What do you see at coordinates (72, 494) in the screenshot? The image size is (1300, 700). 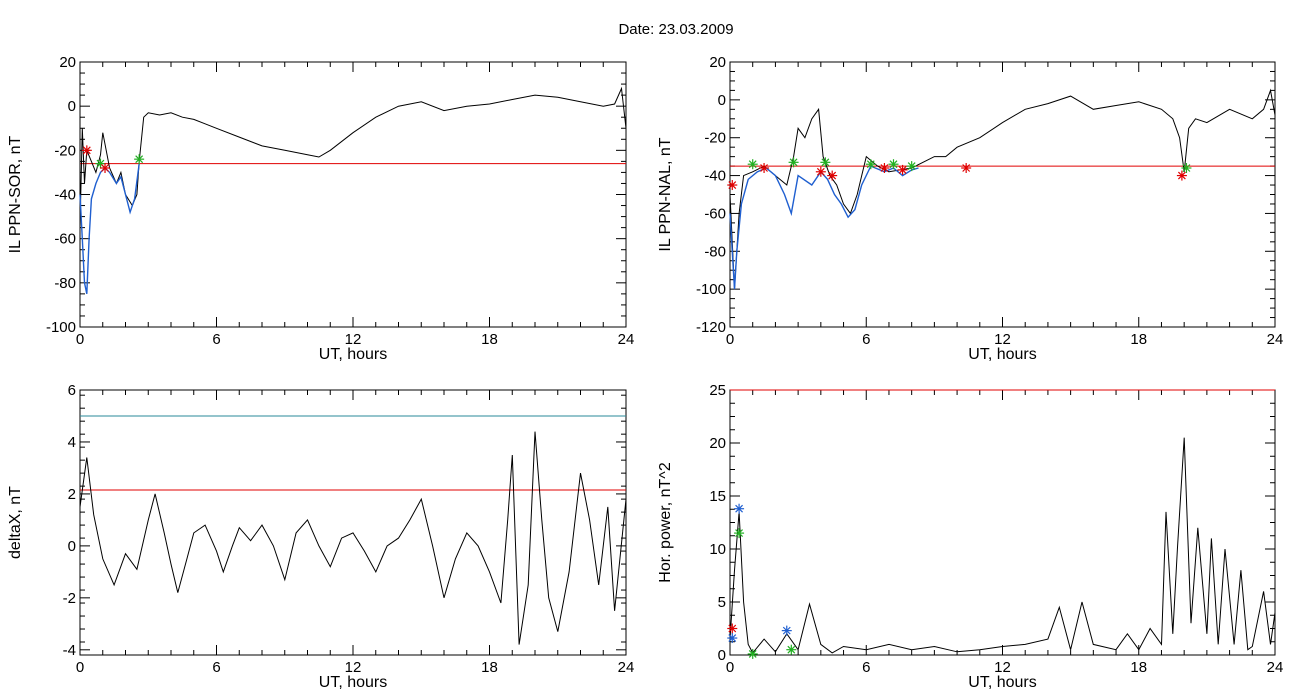 I see `panel-3-y-tick-label: 2` at bounding box center [72, 494].